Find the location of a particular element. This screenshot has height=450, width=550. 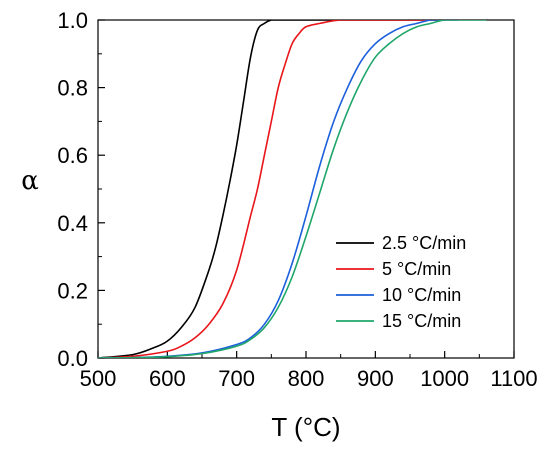

y-tick-label: 0.4 is located at coordinates (72, 223).